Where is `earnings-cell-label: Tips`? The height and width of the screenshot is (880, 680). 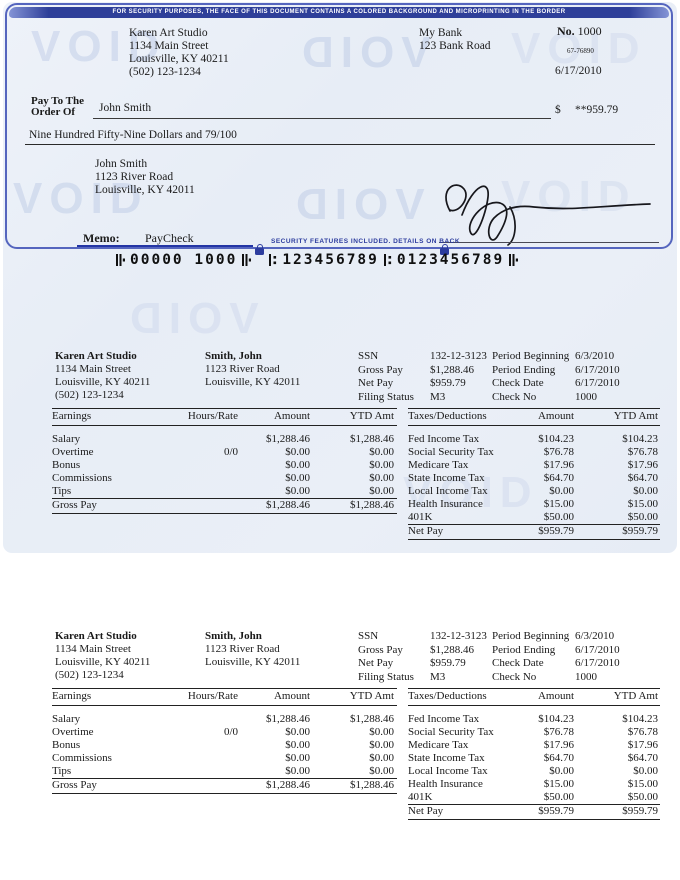
earnings-cell-label: Tips is located at coordinates (62, 491).